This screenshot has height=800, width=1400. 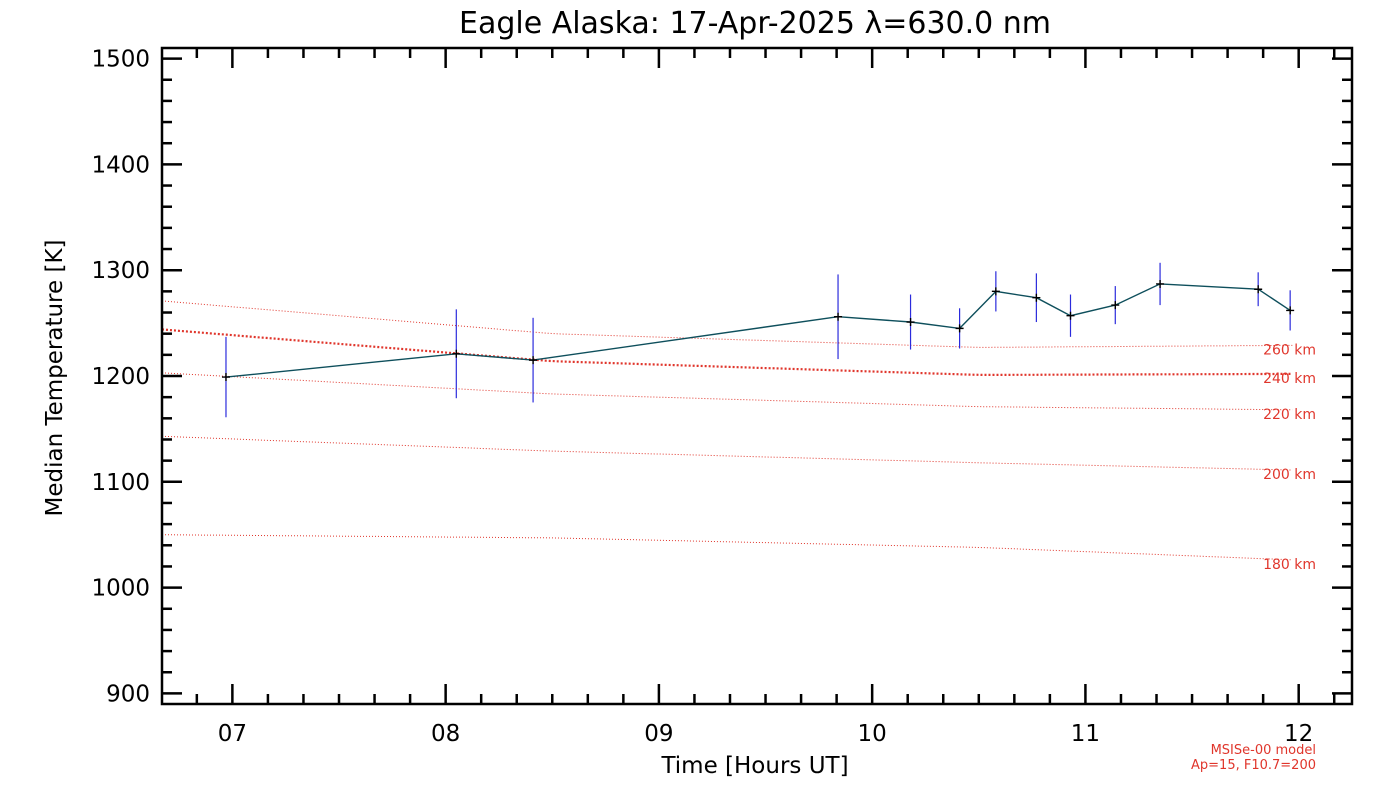 I want to click on x-tick-label: 12, so click(x=1298, y=734).